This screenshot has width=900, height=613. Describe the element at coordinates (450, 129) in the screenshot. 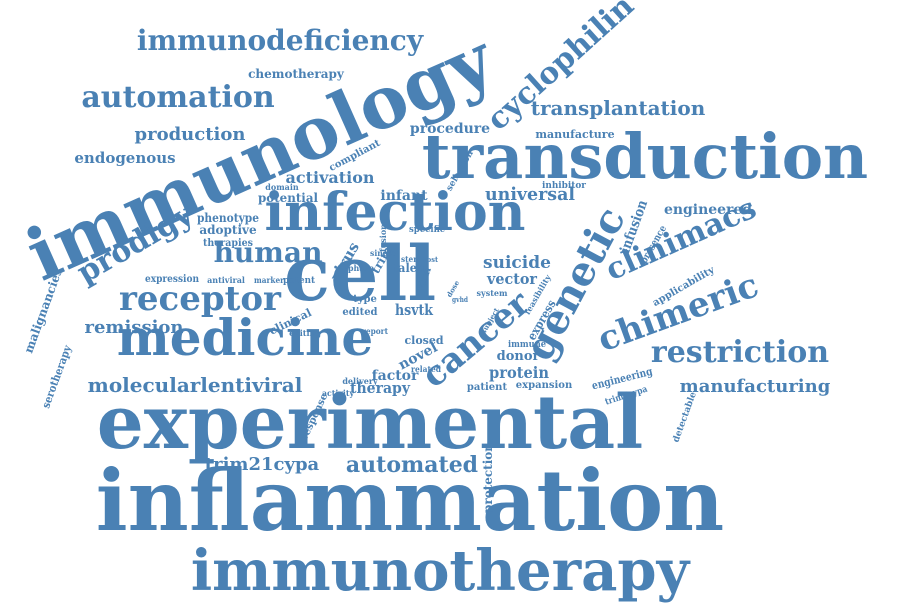

I see `word-procedure: procedure` at that location.